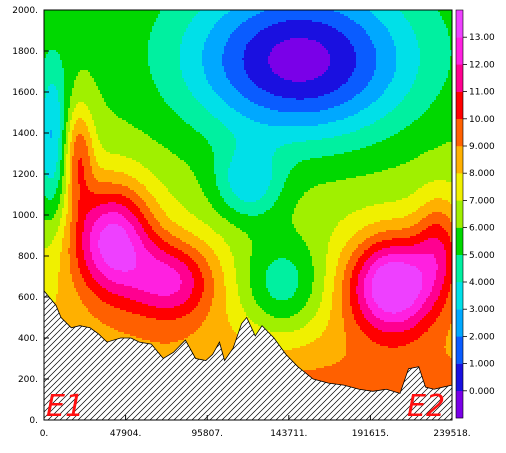 This screenshot has width=506, height=453. I want to click on annotation-e1: E1, so click(65, 406).